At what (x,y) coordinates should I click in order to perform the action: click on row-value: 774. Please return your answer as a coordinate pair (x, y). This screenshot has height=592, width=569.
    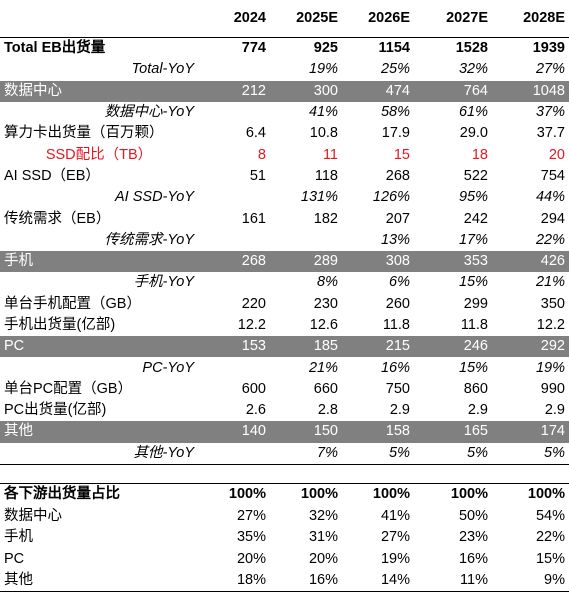
    Looking at the image, I should click on (234, 48).